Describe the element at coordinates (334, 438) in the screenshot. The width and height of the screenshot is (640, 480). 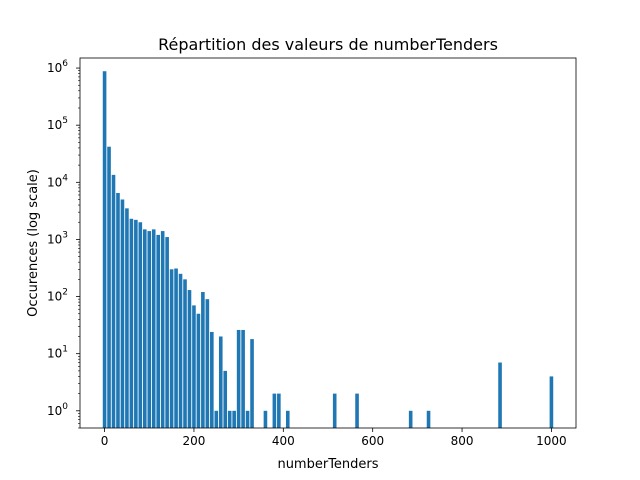
I see `x-axis: 0 200 400 600 800 1000` at that location.